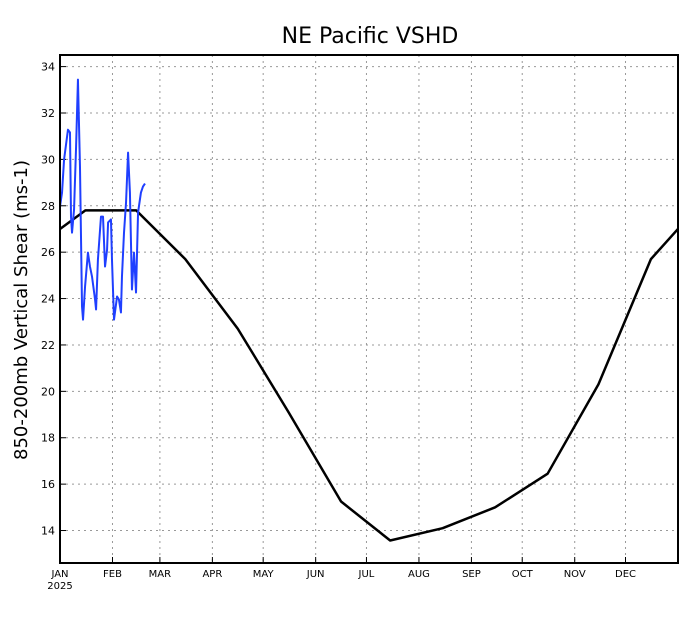  What do you see at coordinates (48, 345) in the screenshot?
I see `y-tick-label: 22` at bounding box center [48, 345].